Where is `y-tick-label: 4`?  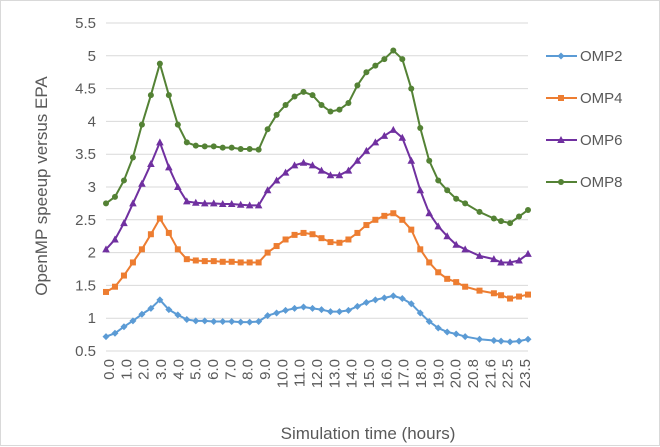 y-tick-label: 4 is located at coordinates (92, 121).